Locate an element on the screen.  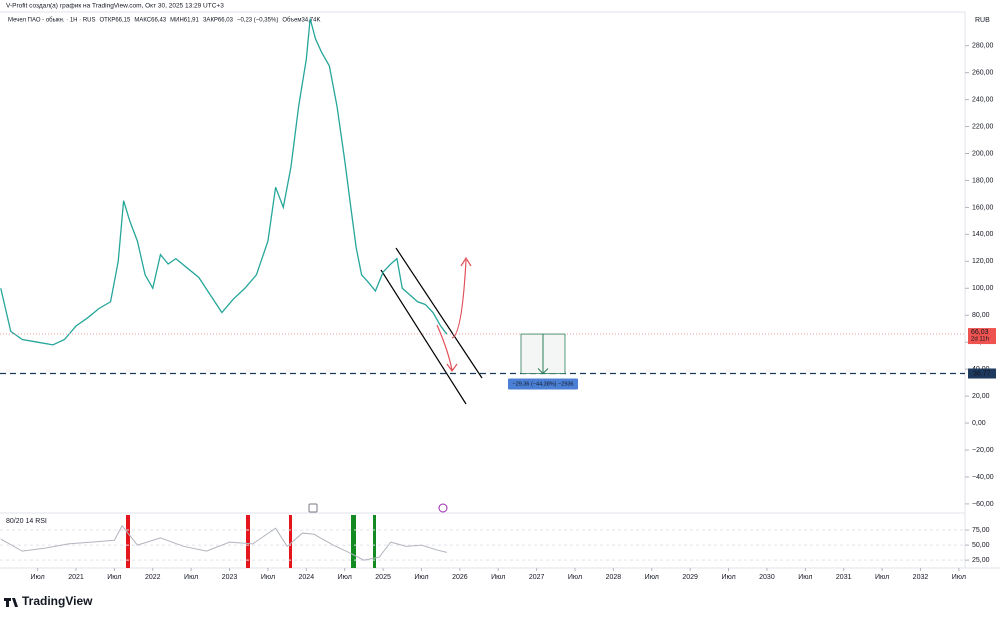
y-tick-label: 200,00 is located at coordinates (983, 153).